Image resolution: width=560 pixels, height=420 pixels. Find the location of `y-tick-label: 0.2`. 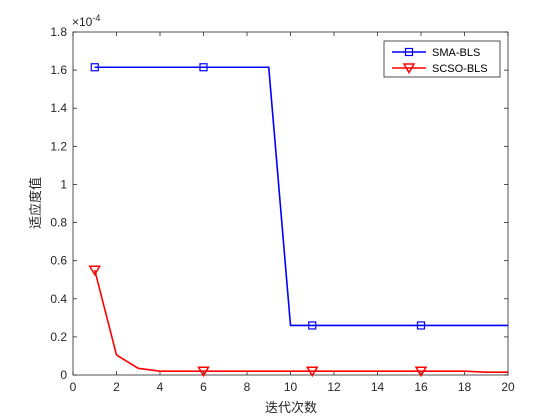

y-tick-label: 0.2 is located at coordinates (58, 337).